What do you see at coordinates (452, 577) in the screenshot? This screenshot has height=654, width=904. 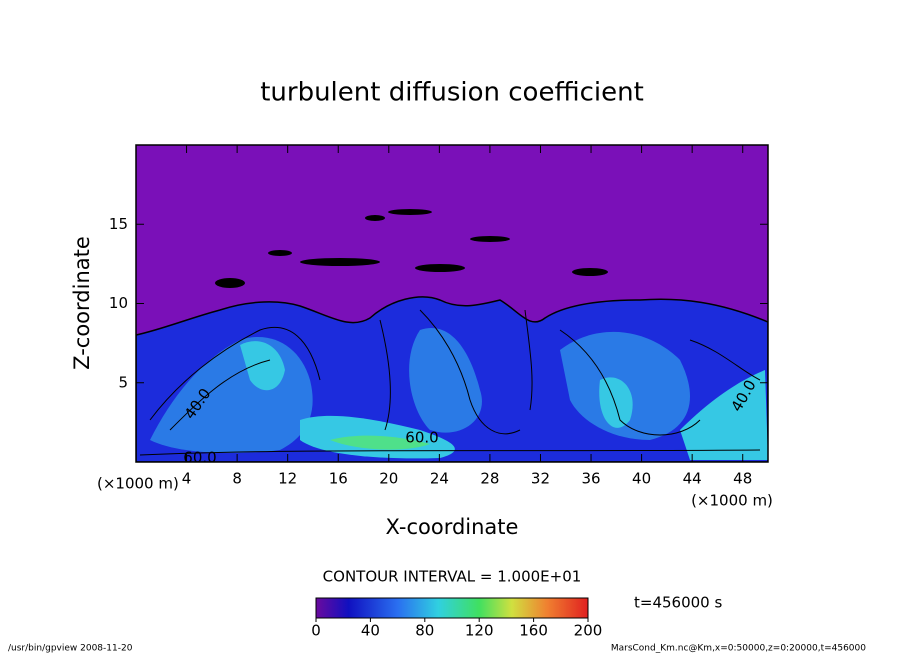 I see `contour-interval: CONTOUR INTERVAL = 1.000E+01` at bounding box center [452, 577].